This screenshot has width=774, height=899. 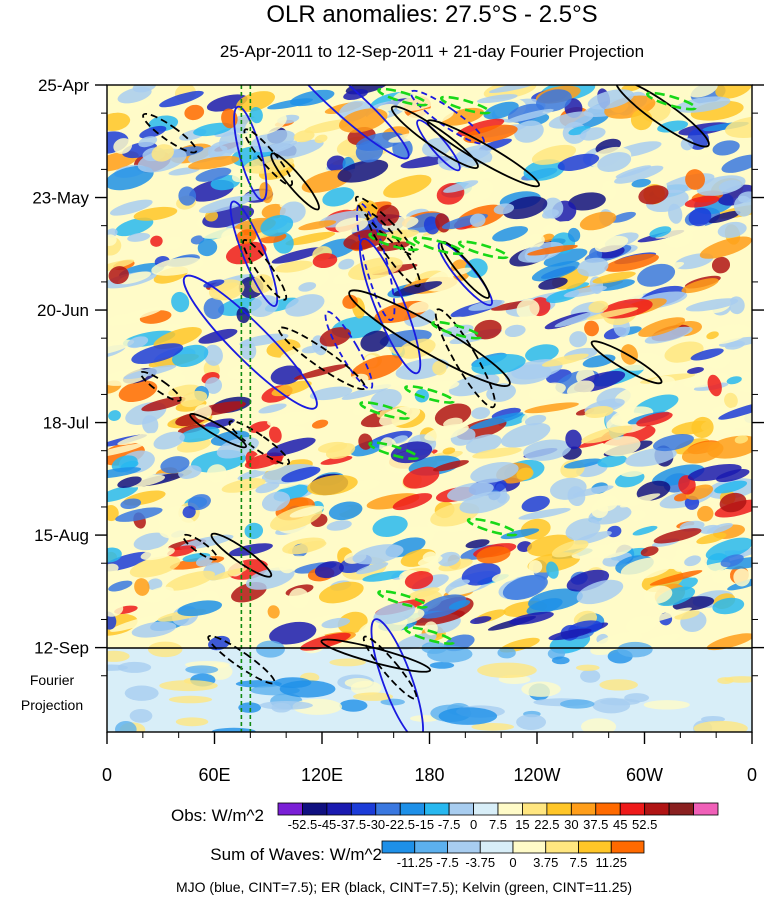 I want to click on y-tick-label: 25-Apr, so click(x=63, y=85).